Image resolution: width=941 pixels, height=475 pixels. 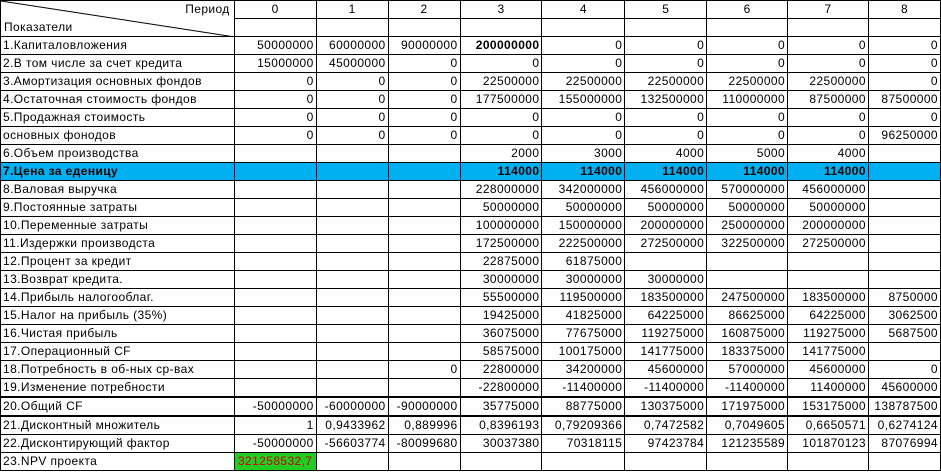 I want to click on value-cell: -56603774, so click(x=352, y=443).